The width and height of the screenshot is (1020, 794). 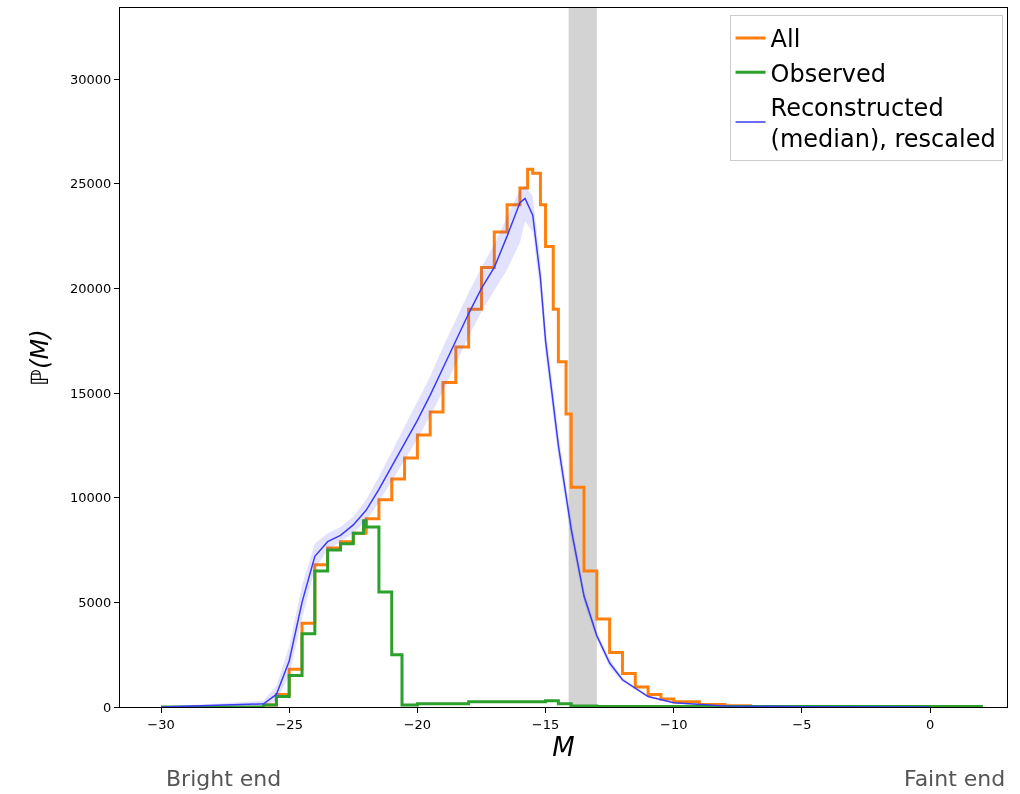 I want to click on text: Bright end, so click(x=224, y=778).